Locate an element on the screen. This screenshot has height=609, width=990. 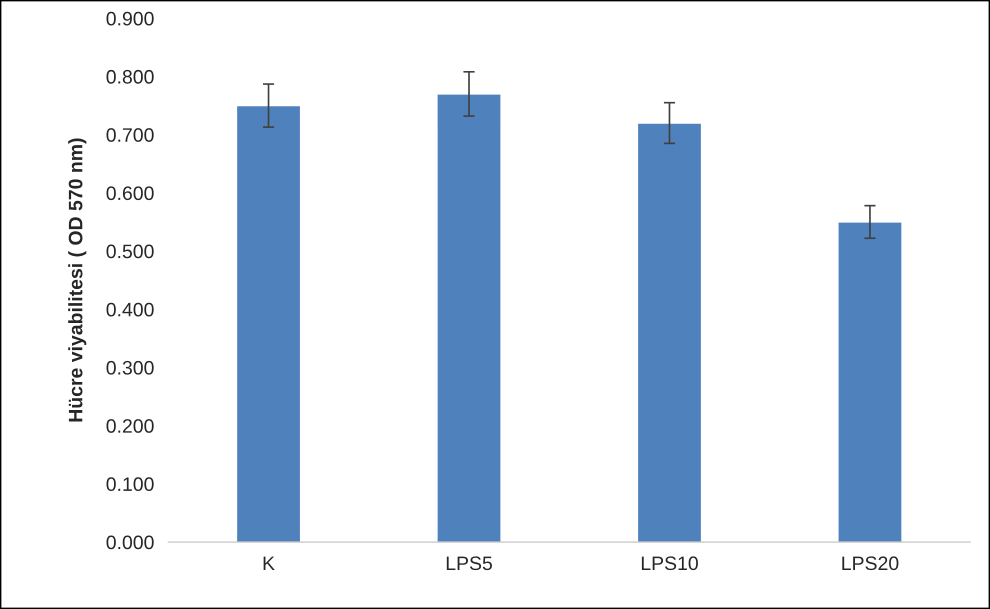
y-tick-label: 0.000 is located at coordinates (130, 542).